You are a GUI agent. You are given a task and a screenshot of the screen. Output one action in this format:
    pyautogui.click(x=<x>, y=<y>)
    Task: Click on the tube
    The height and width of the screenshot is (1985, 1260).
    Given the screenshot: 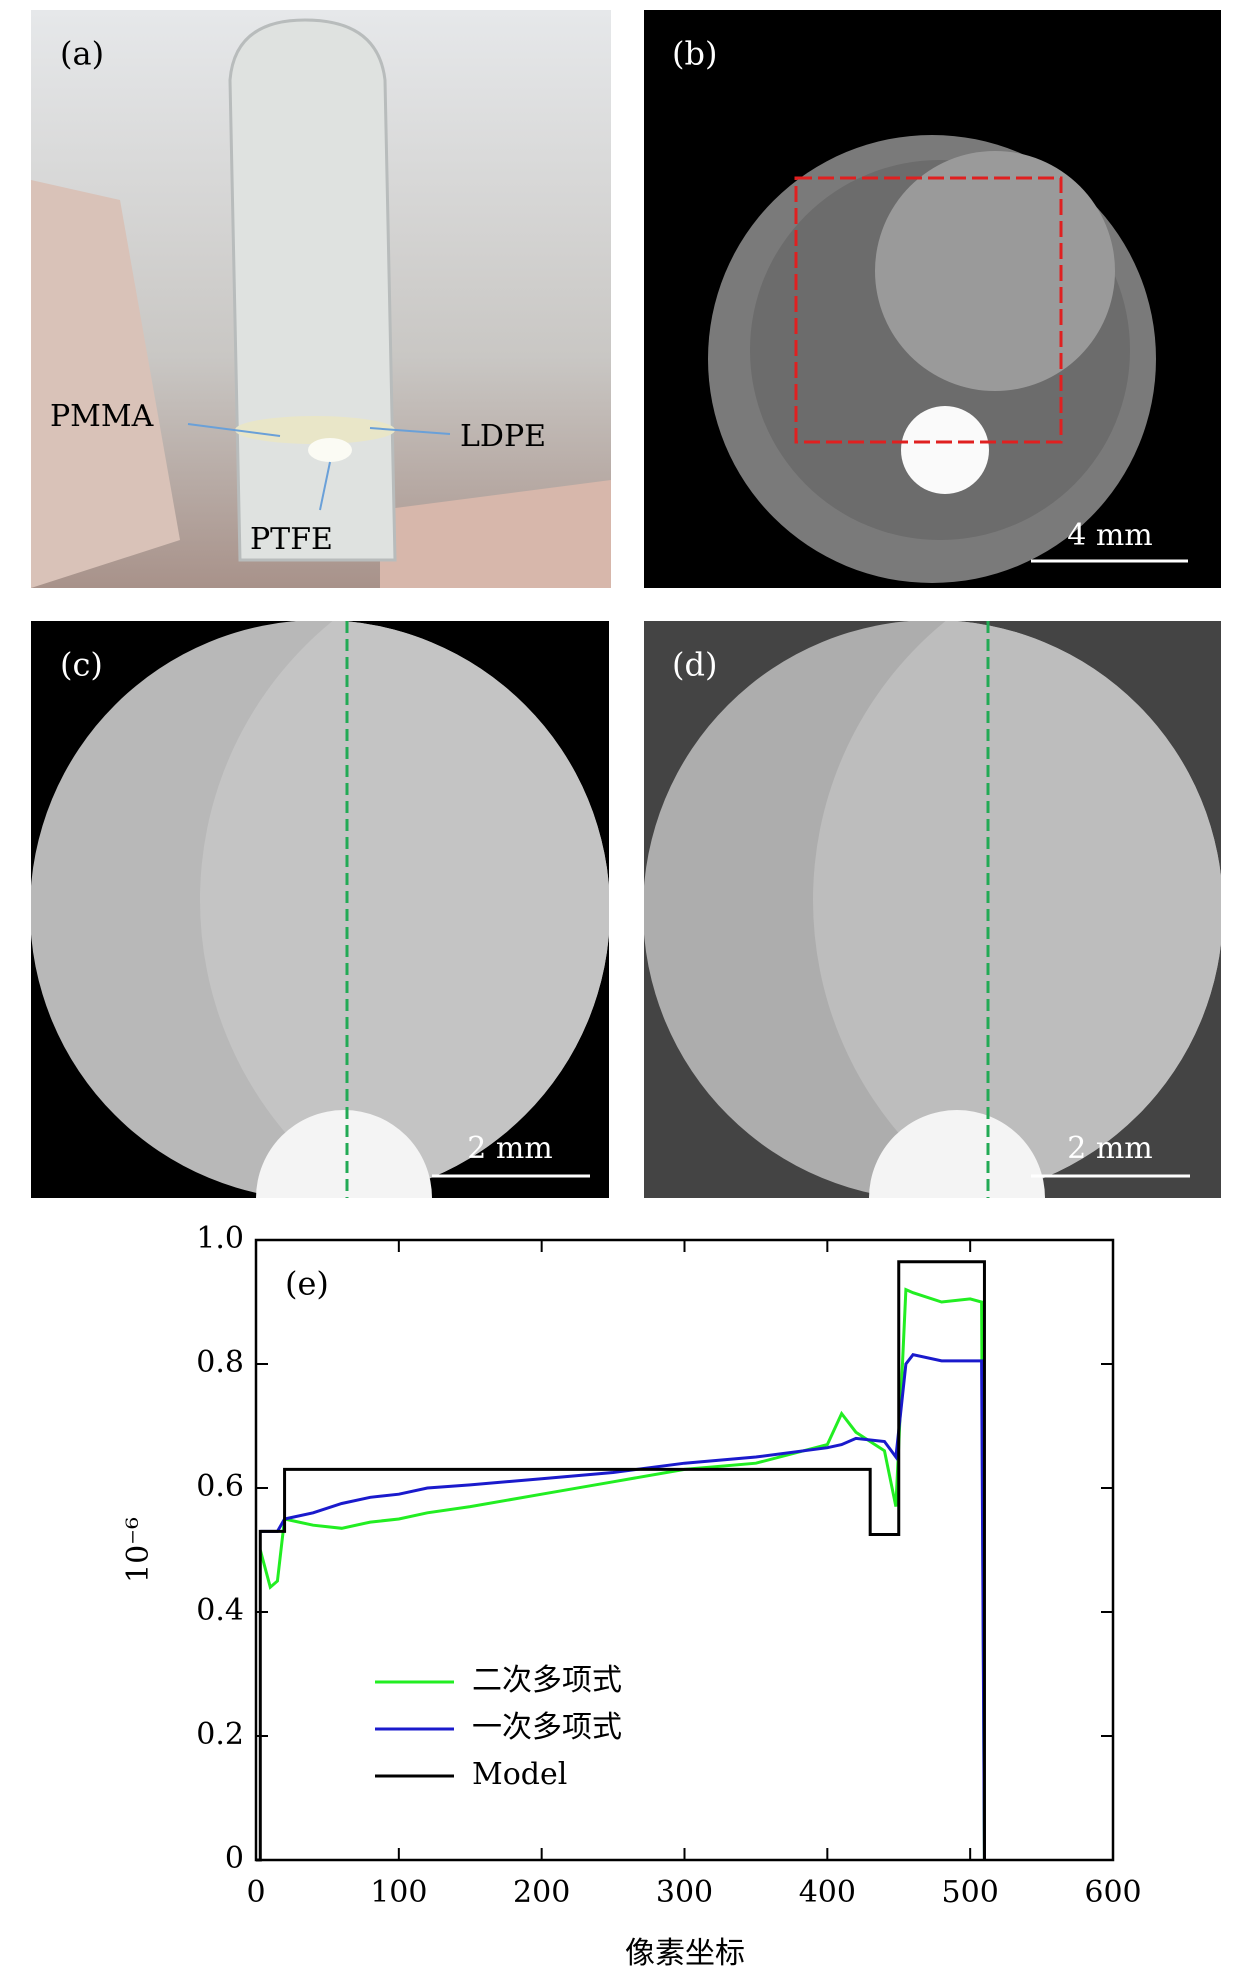 What is the action you would take?
    pyautogui.click(x=312, y=290)
    